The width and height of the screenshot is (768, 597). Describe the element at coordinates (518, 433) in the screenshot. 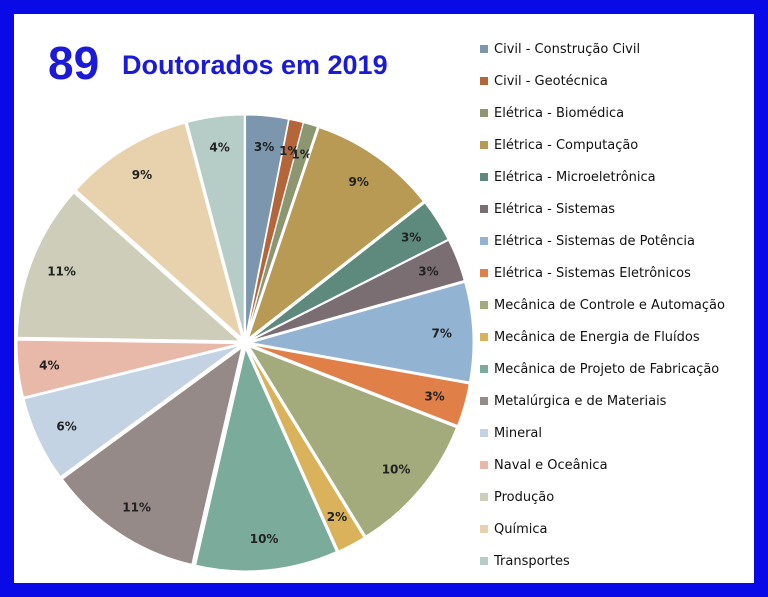

I see `legend-label: Mineral` at that location.